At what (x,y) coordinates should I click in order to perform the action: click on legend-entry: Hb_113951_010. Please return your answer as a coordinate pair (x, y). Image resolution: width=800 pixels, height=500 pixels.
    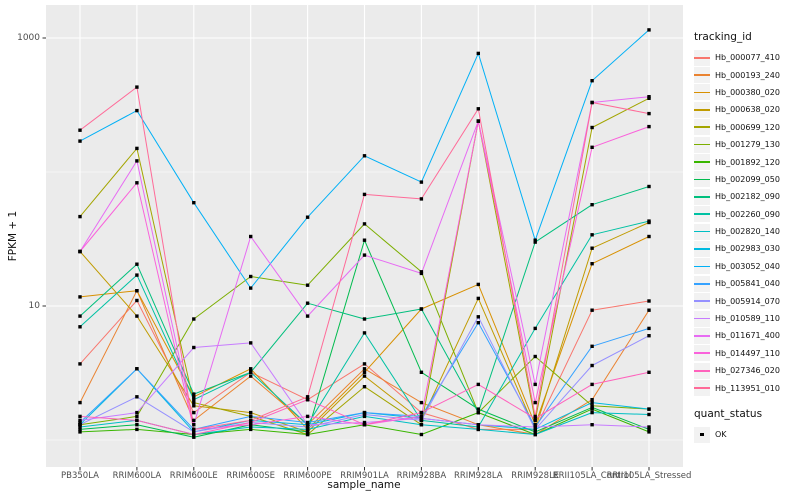
    Looking at the image, I should click on (746, 388).